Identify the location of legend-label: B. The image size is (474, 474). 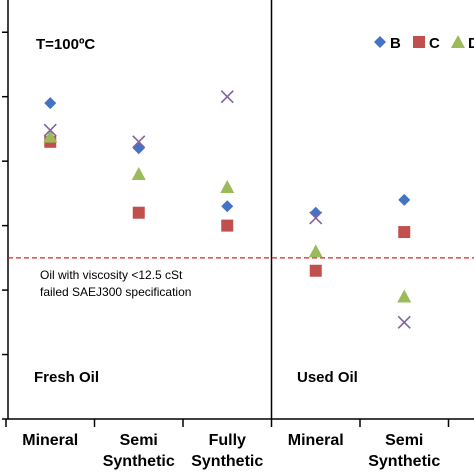
(395, 43).